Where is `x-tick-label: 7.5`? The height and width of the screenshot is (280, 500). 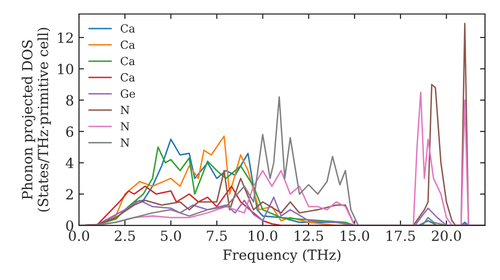 x-tick-label: 7.5 is located at coordinates (216, 236).